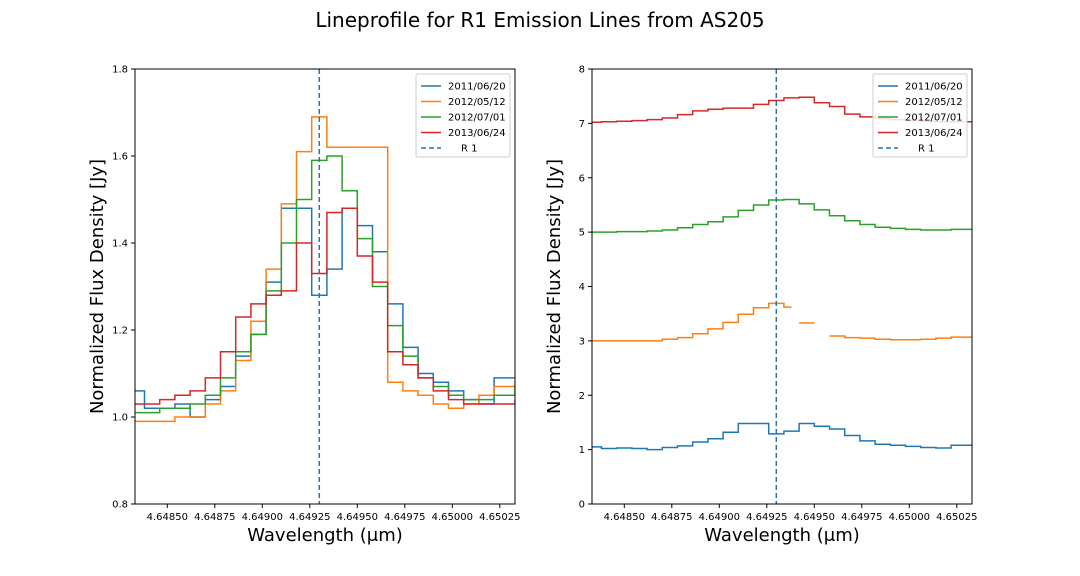 This screenshot has width=1080, height=576. I want to click on y-tick-label: 1.4, so click(120, 244).